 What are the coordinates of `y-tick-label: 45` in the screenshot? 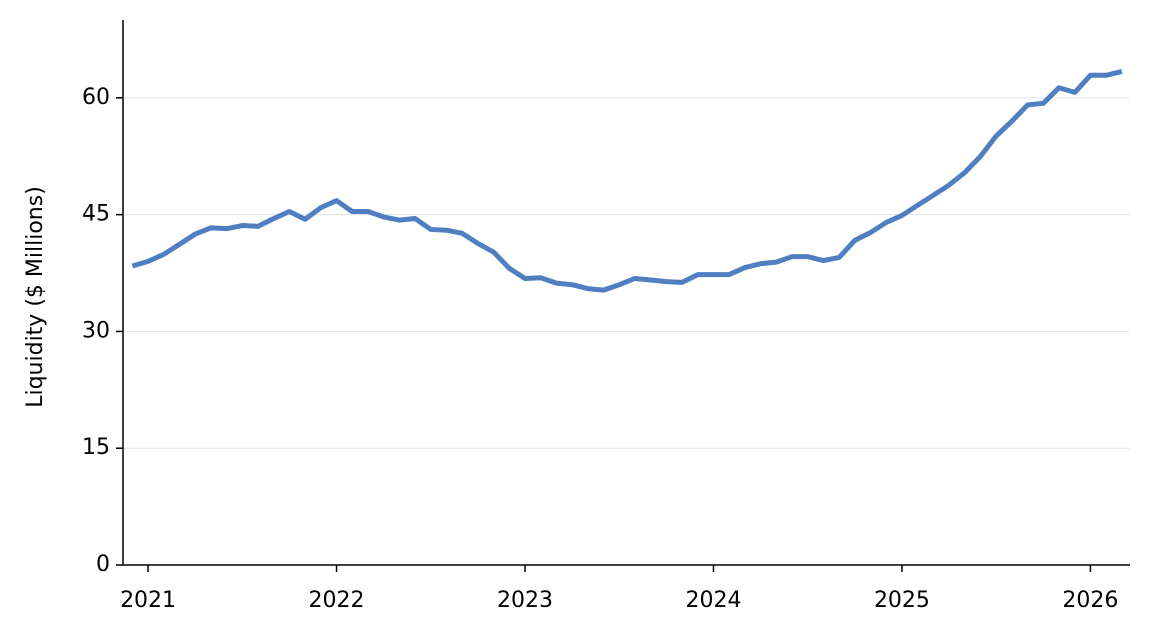 It's located at (96, 214).